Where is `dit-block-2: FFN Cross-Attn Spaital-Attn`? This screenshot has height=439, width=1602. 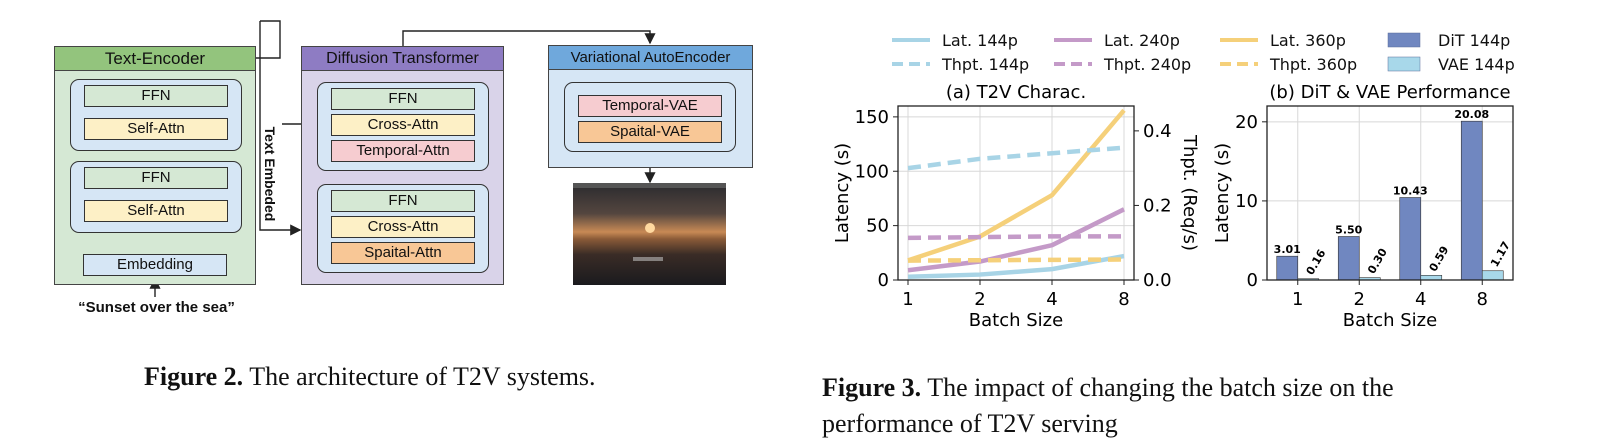
dit-block-2: FFN Cross-Attn Spaital-Attn is located at coordinates (403, 228).